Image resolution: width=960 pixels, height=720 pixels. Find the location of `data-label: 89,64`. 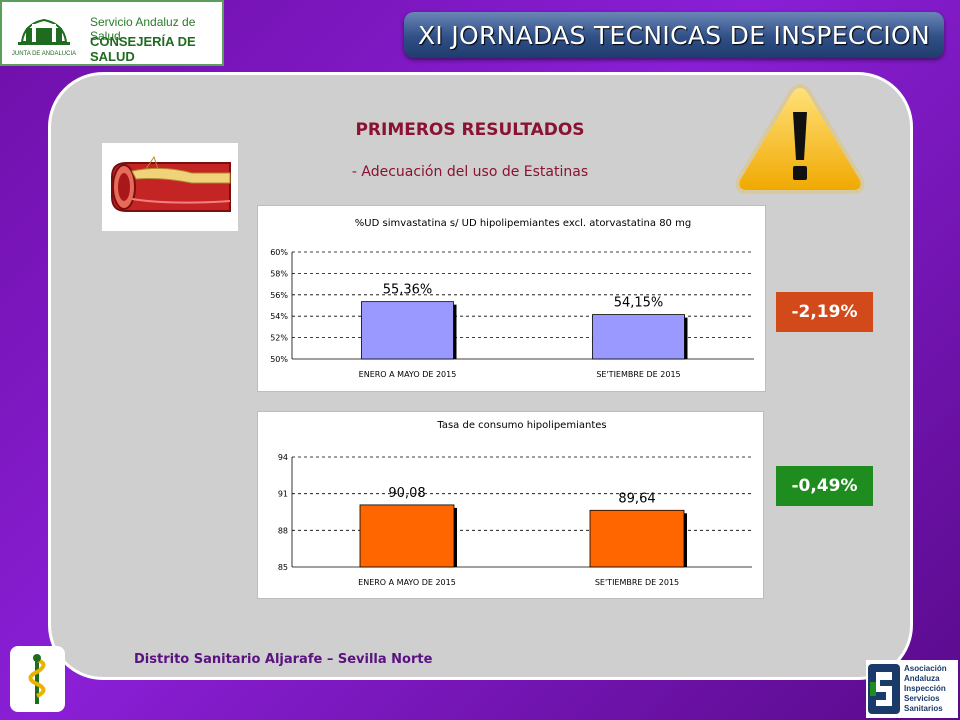

data-label: 89,64 is located at coordinates (636, 498).